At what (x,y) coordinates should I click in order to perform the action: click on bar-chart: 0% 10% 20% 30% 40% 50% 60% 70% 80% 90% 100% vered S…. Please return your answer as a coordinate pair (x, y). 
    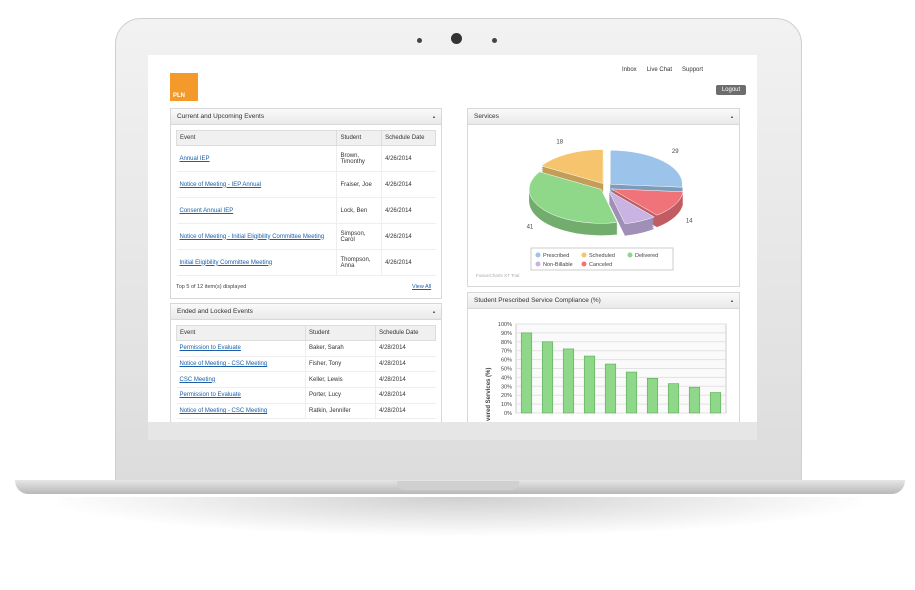
    Looking at the image, I should click on (606, 371).